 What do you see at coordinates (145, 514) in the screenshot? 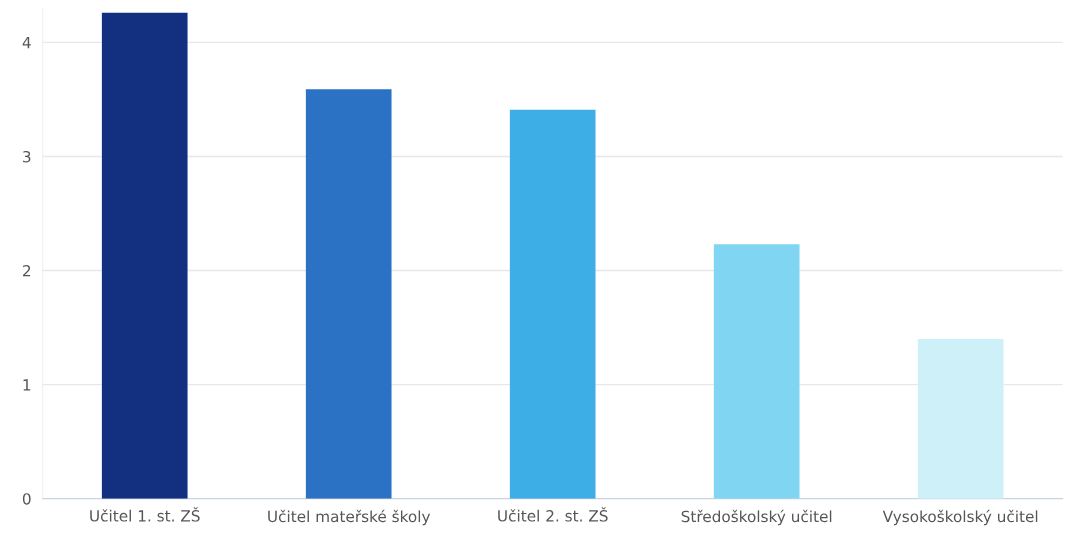
I see `x-tick-label: Učitel 1. st. ZŠ` at bounding box center [145, 514].